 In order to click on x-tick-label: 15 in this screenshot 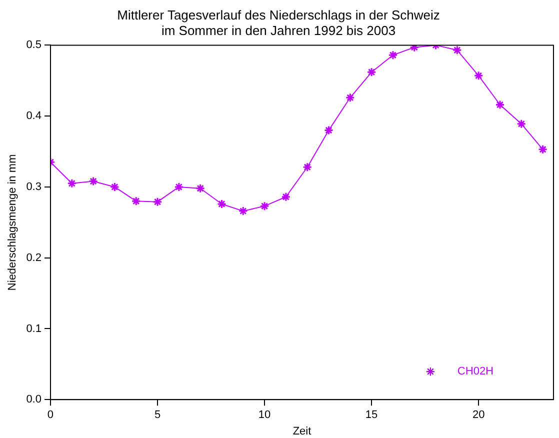, I will do `click(371, 415)`.